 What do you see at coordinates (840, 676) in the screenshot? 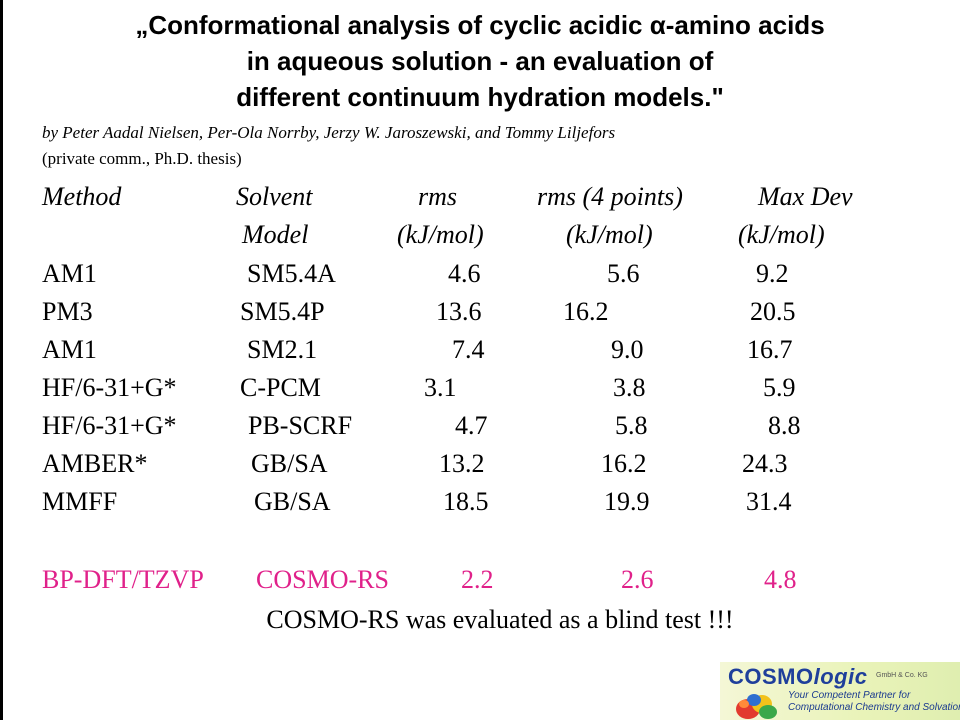
I see `logo-wordmark-part2: logic` at bounding box center [840, 676].